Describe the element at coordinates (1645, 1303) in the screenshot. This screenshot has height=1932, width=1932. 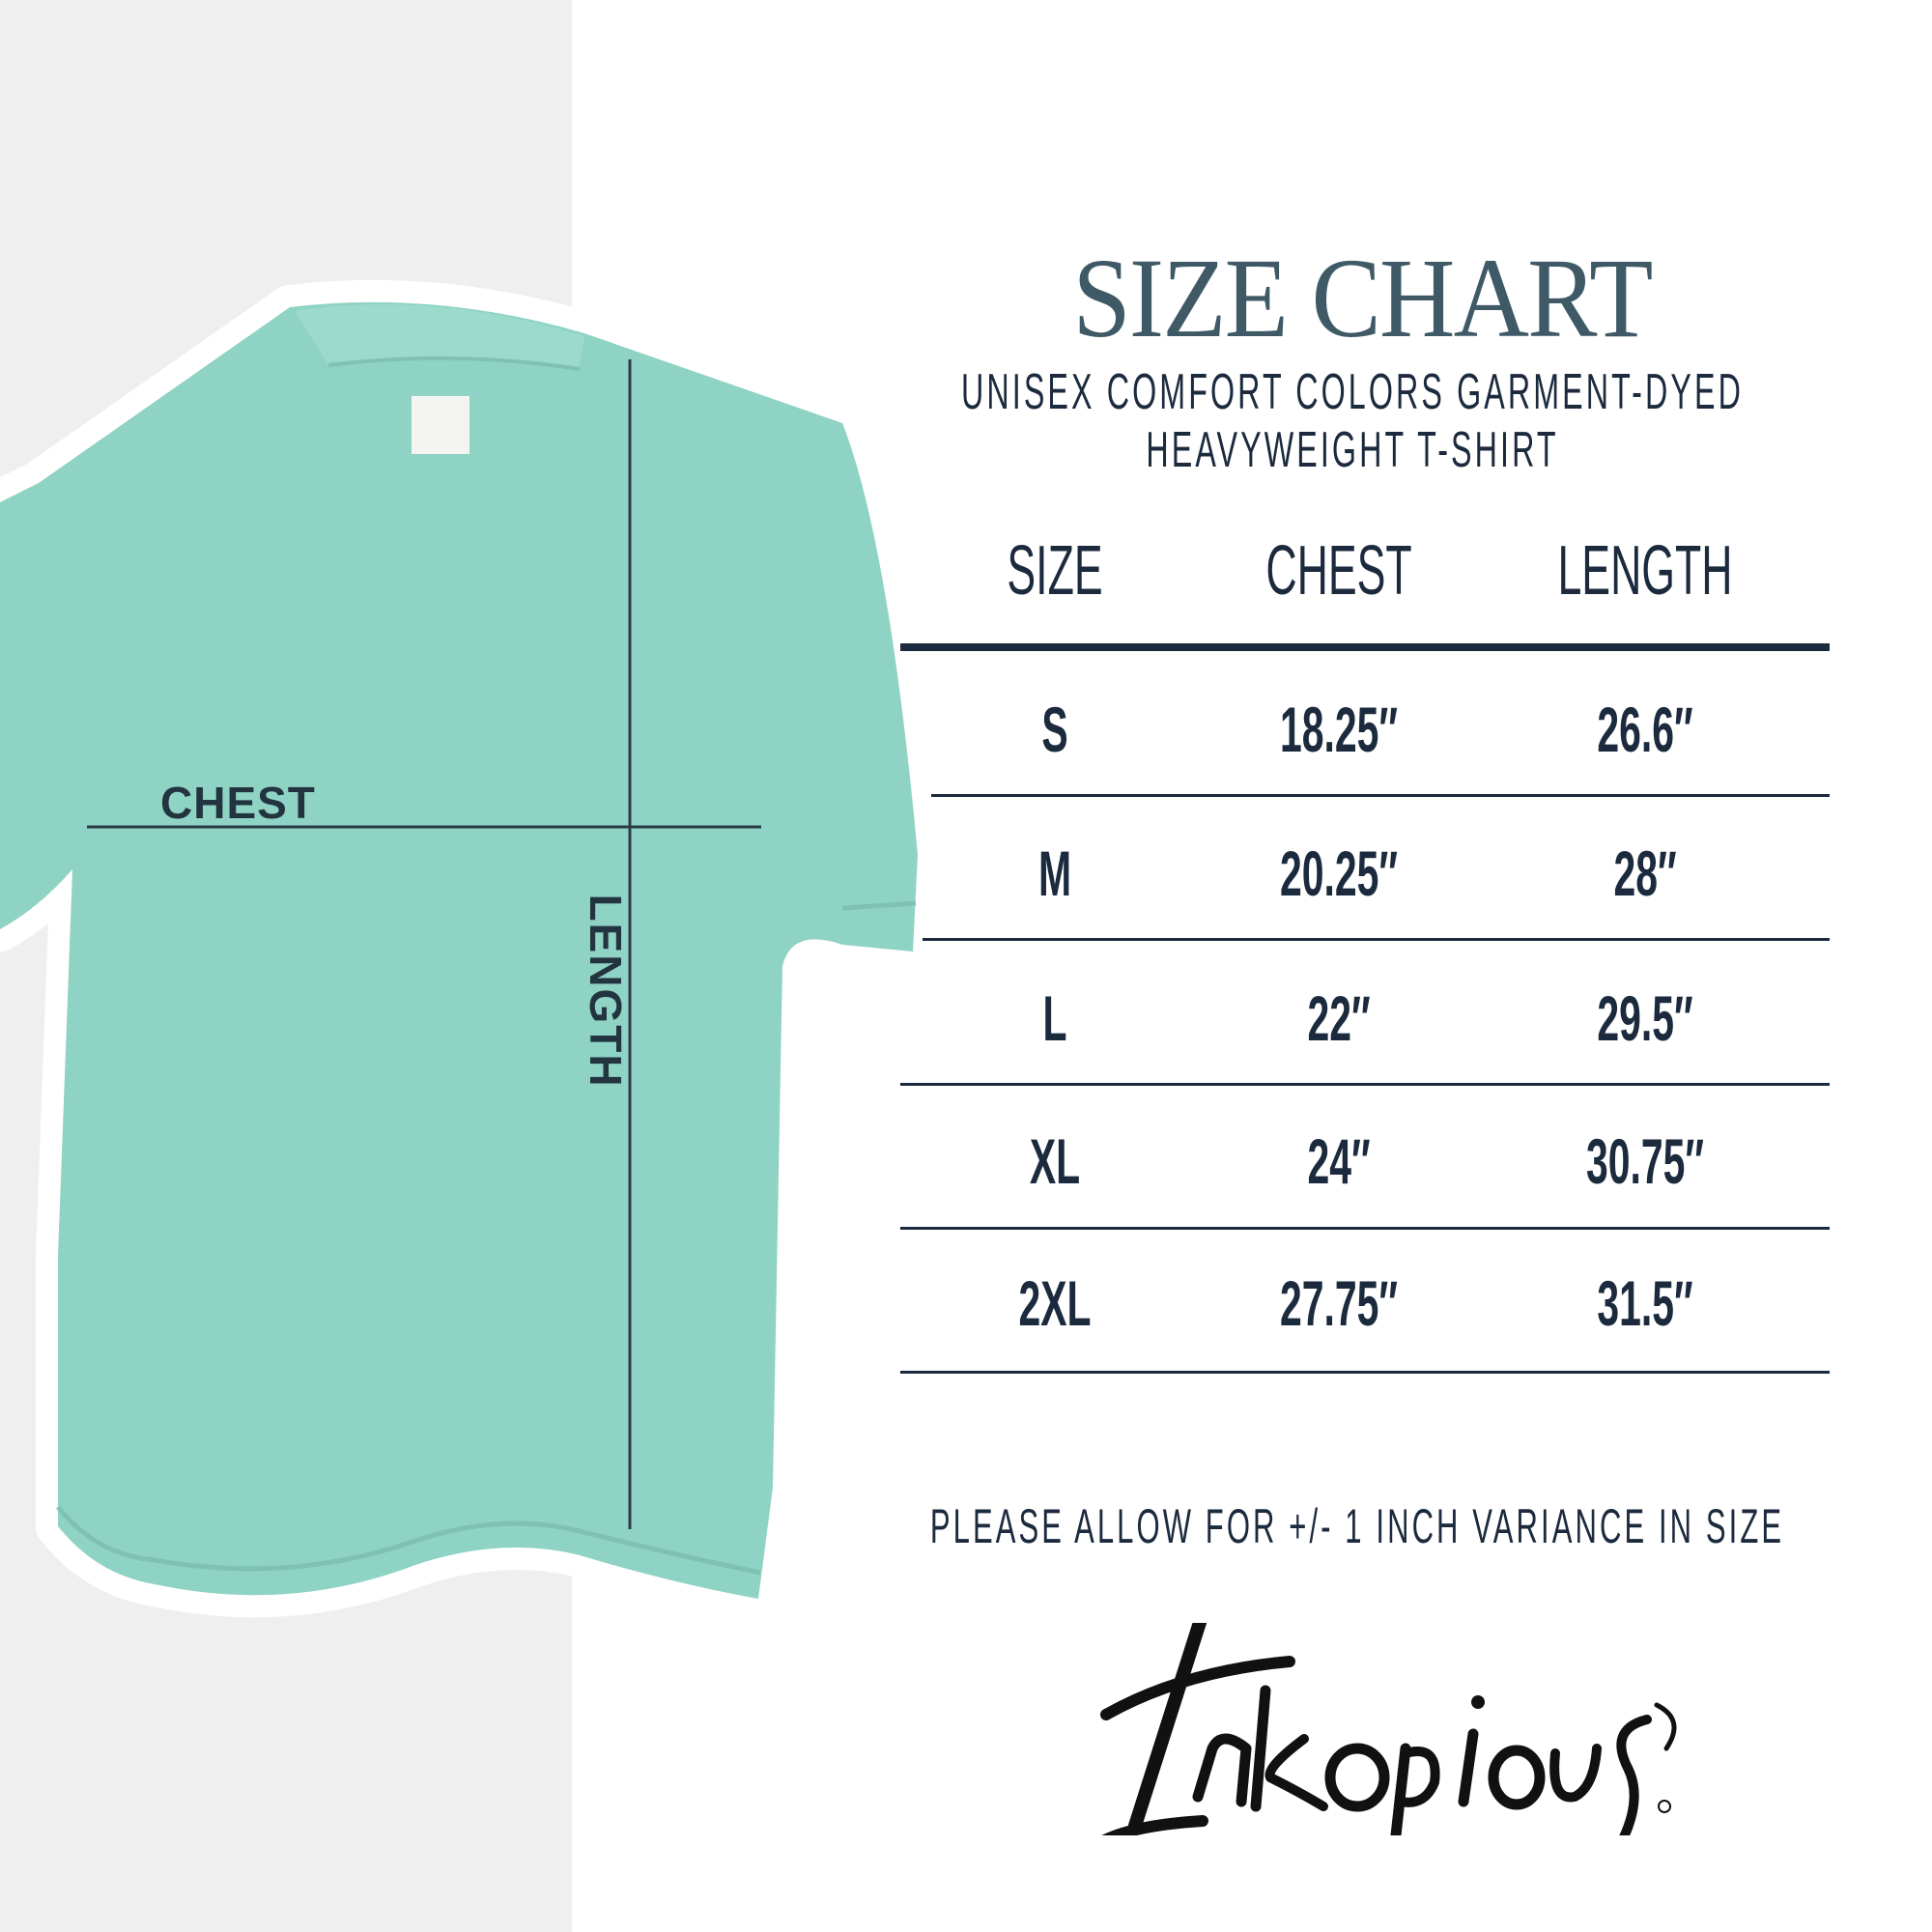
I see `cell-length: 31.5″` at that location.